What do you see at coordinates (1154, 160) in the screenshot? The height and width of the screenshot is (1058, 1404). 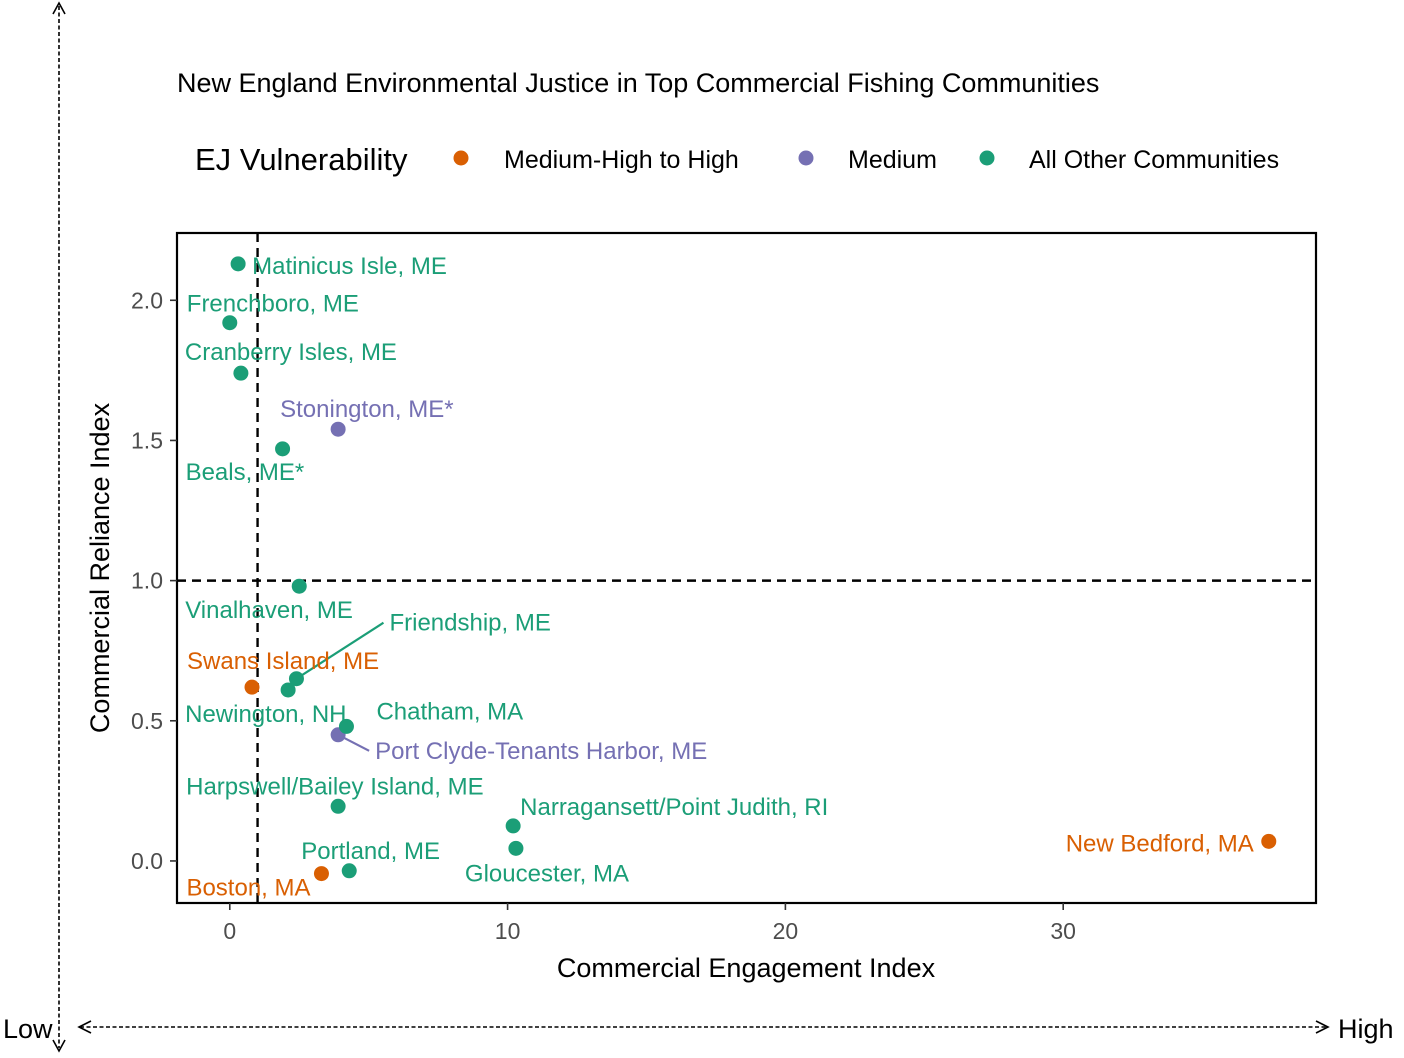 I see `legend-label-other: All Other Communities` at bounding box center [1154, 160].